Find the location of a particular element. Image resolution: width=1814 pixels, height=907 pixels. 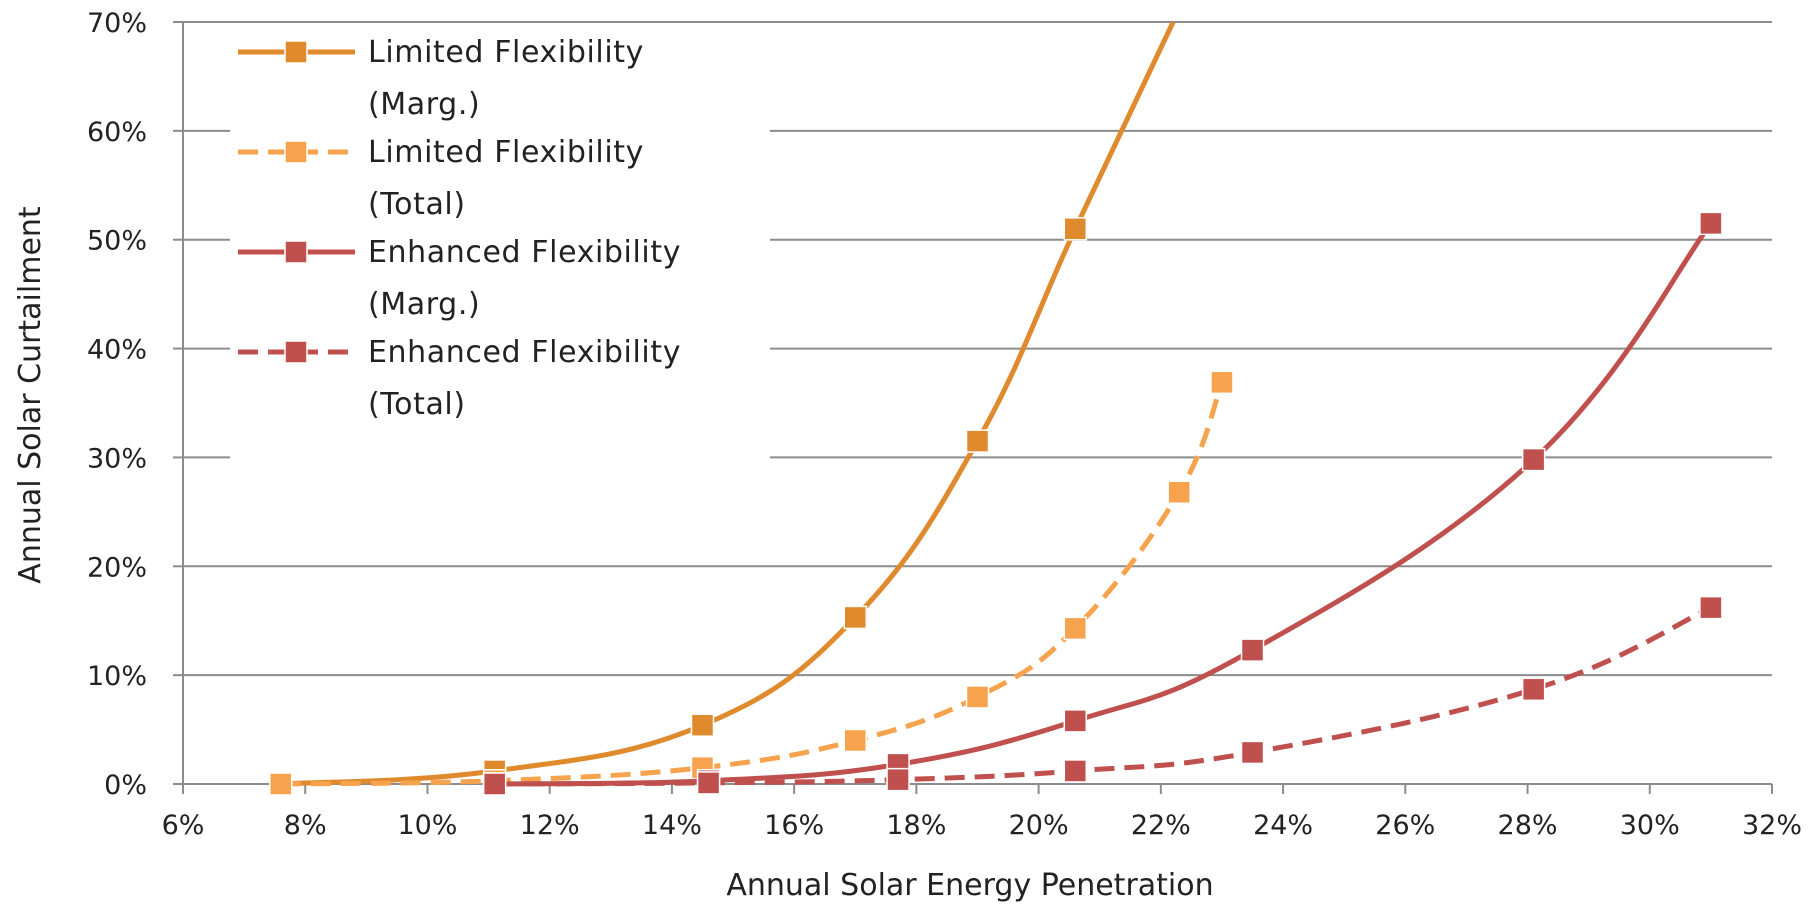

x-tick-label: 20% is located at coordinates (1039, 825).